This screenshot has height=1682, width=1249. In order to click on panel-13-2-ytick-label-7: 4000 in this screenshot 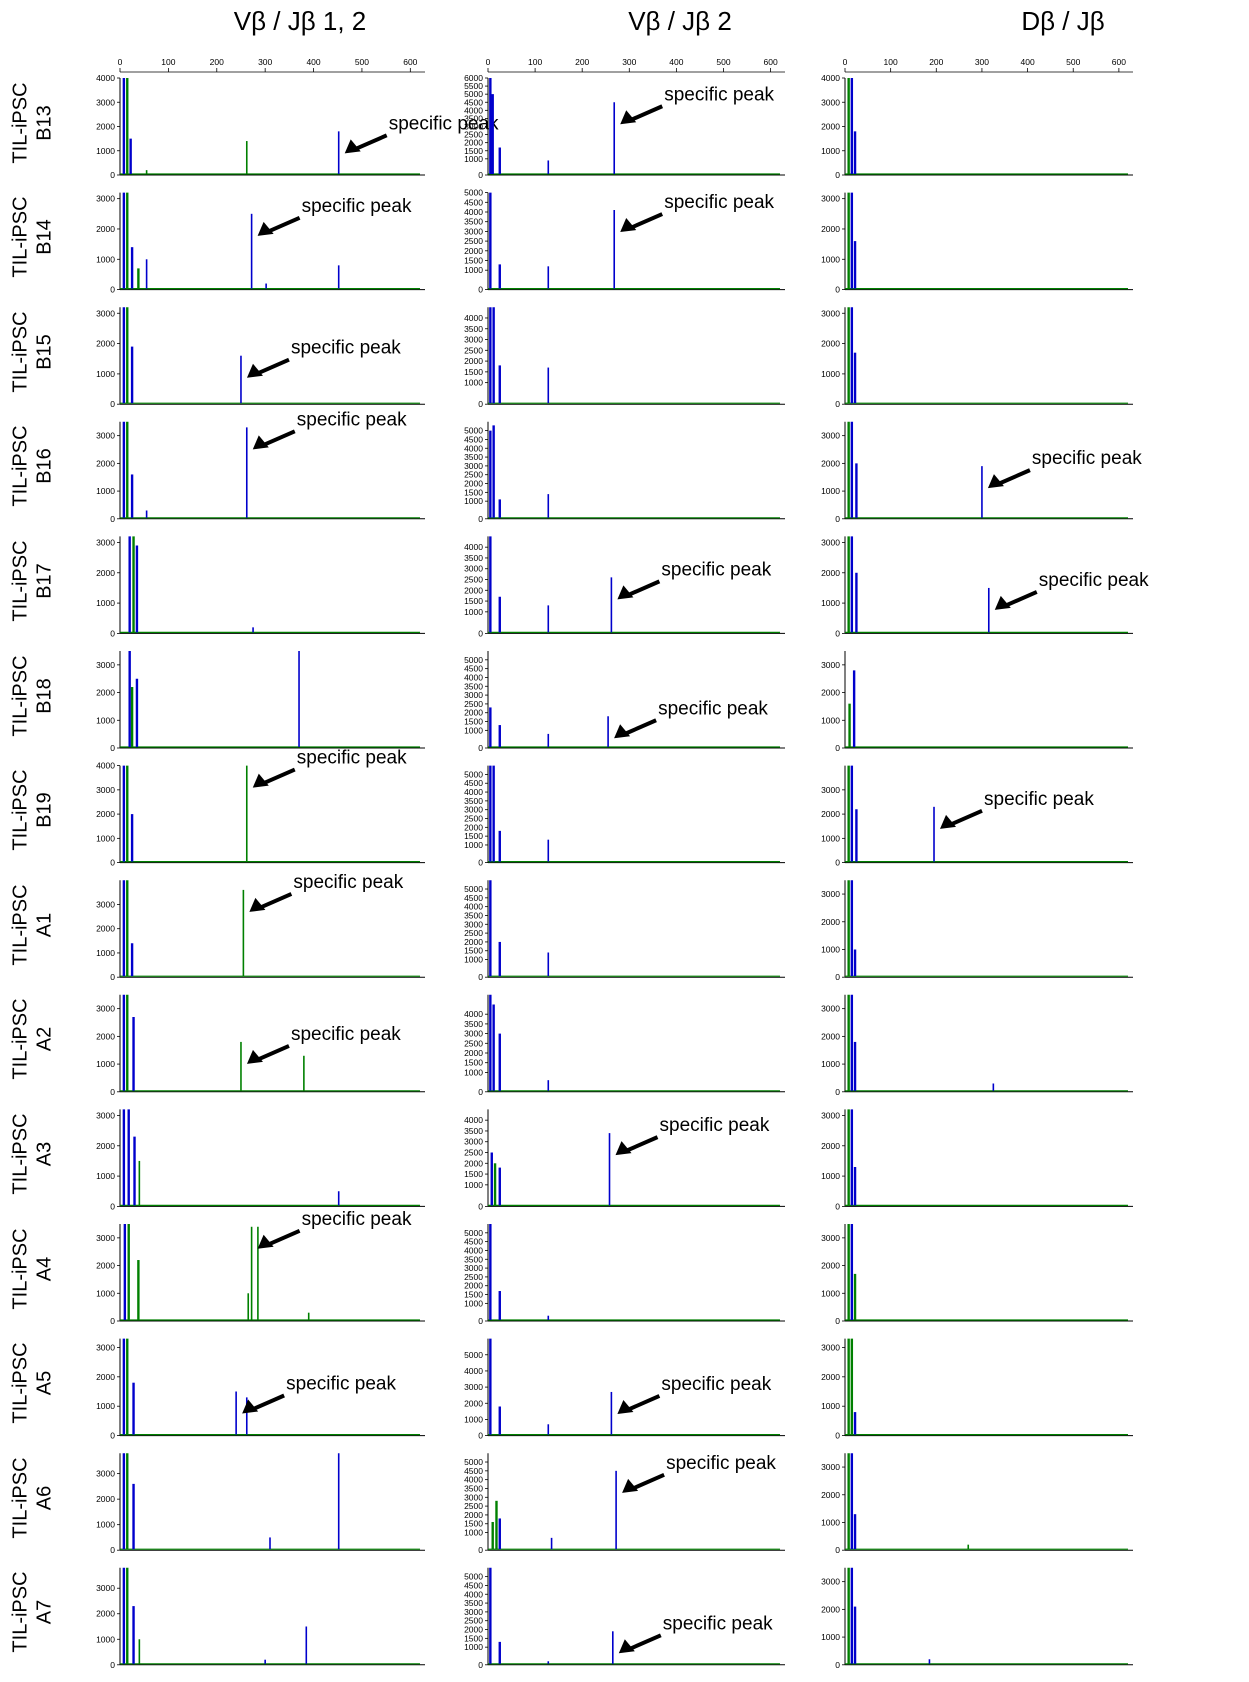, I will do `click(473, 1480)`.